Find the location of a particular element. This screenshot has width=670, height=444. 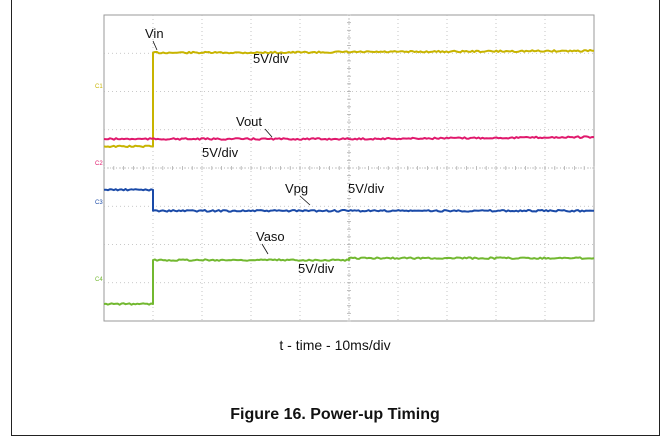

scale-label-vout: 5V/div is located at coordinates (220, 152).